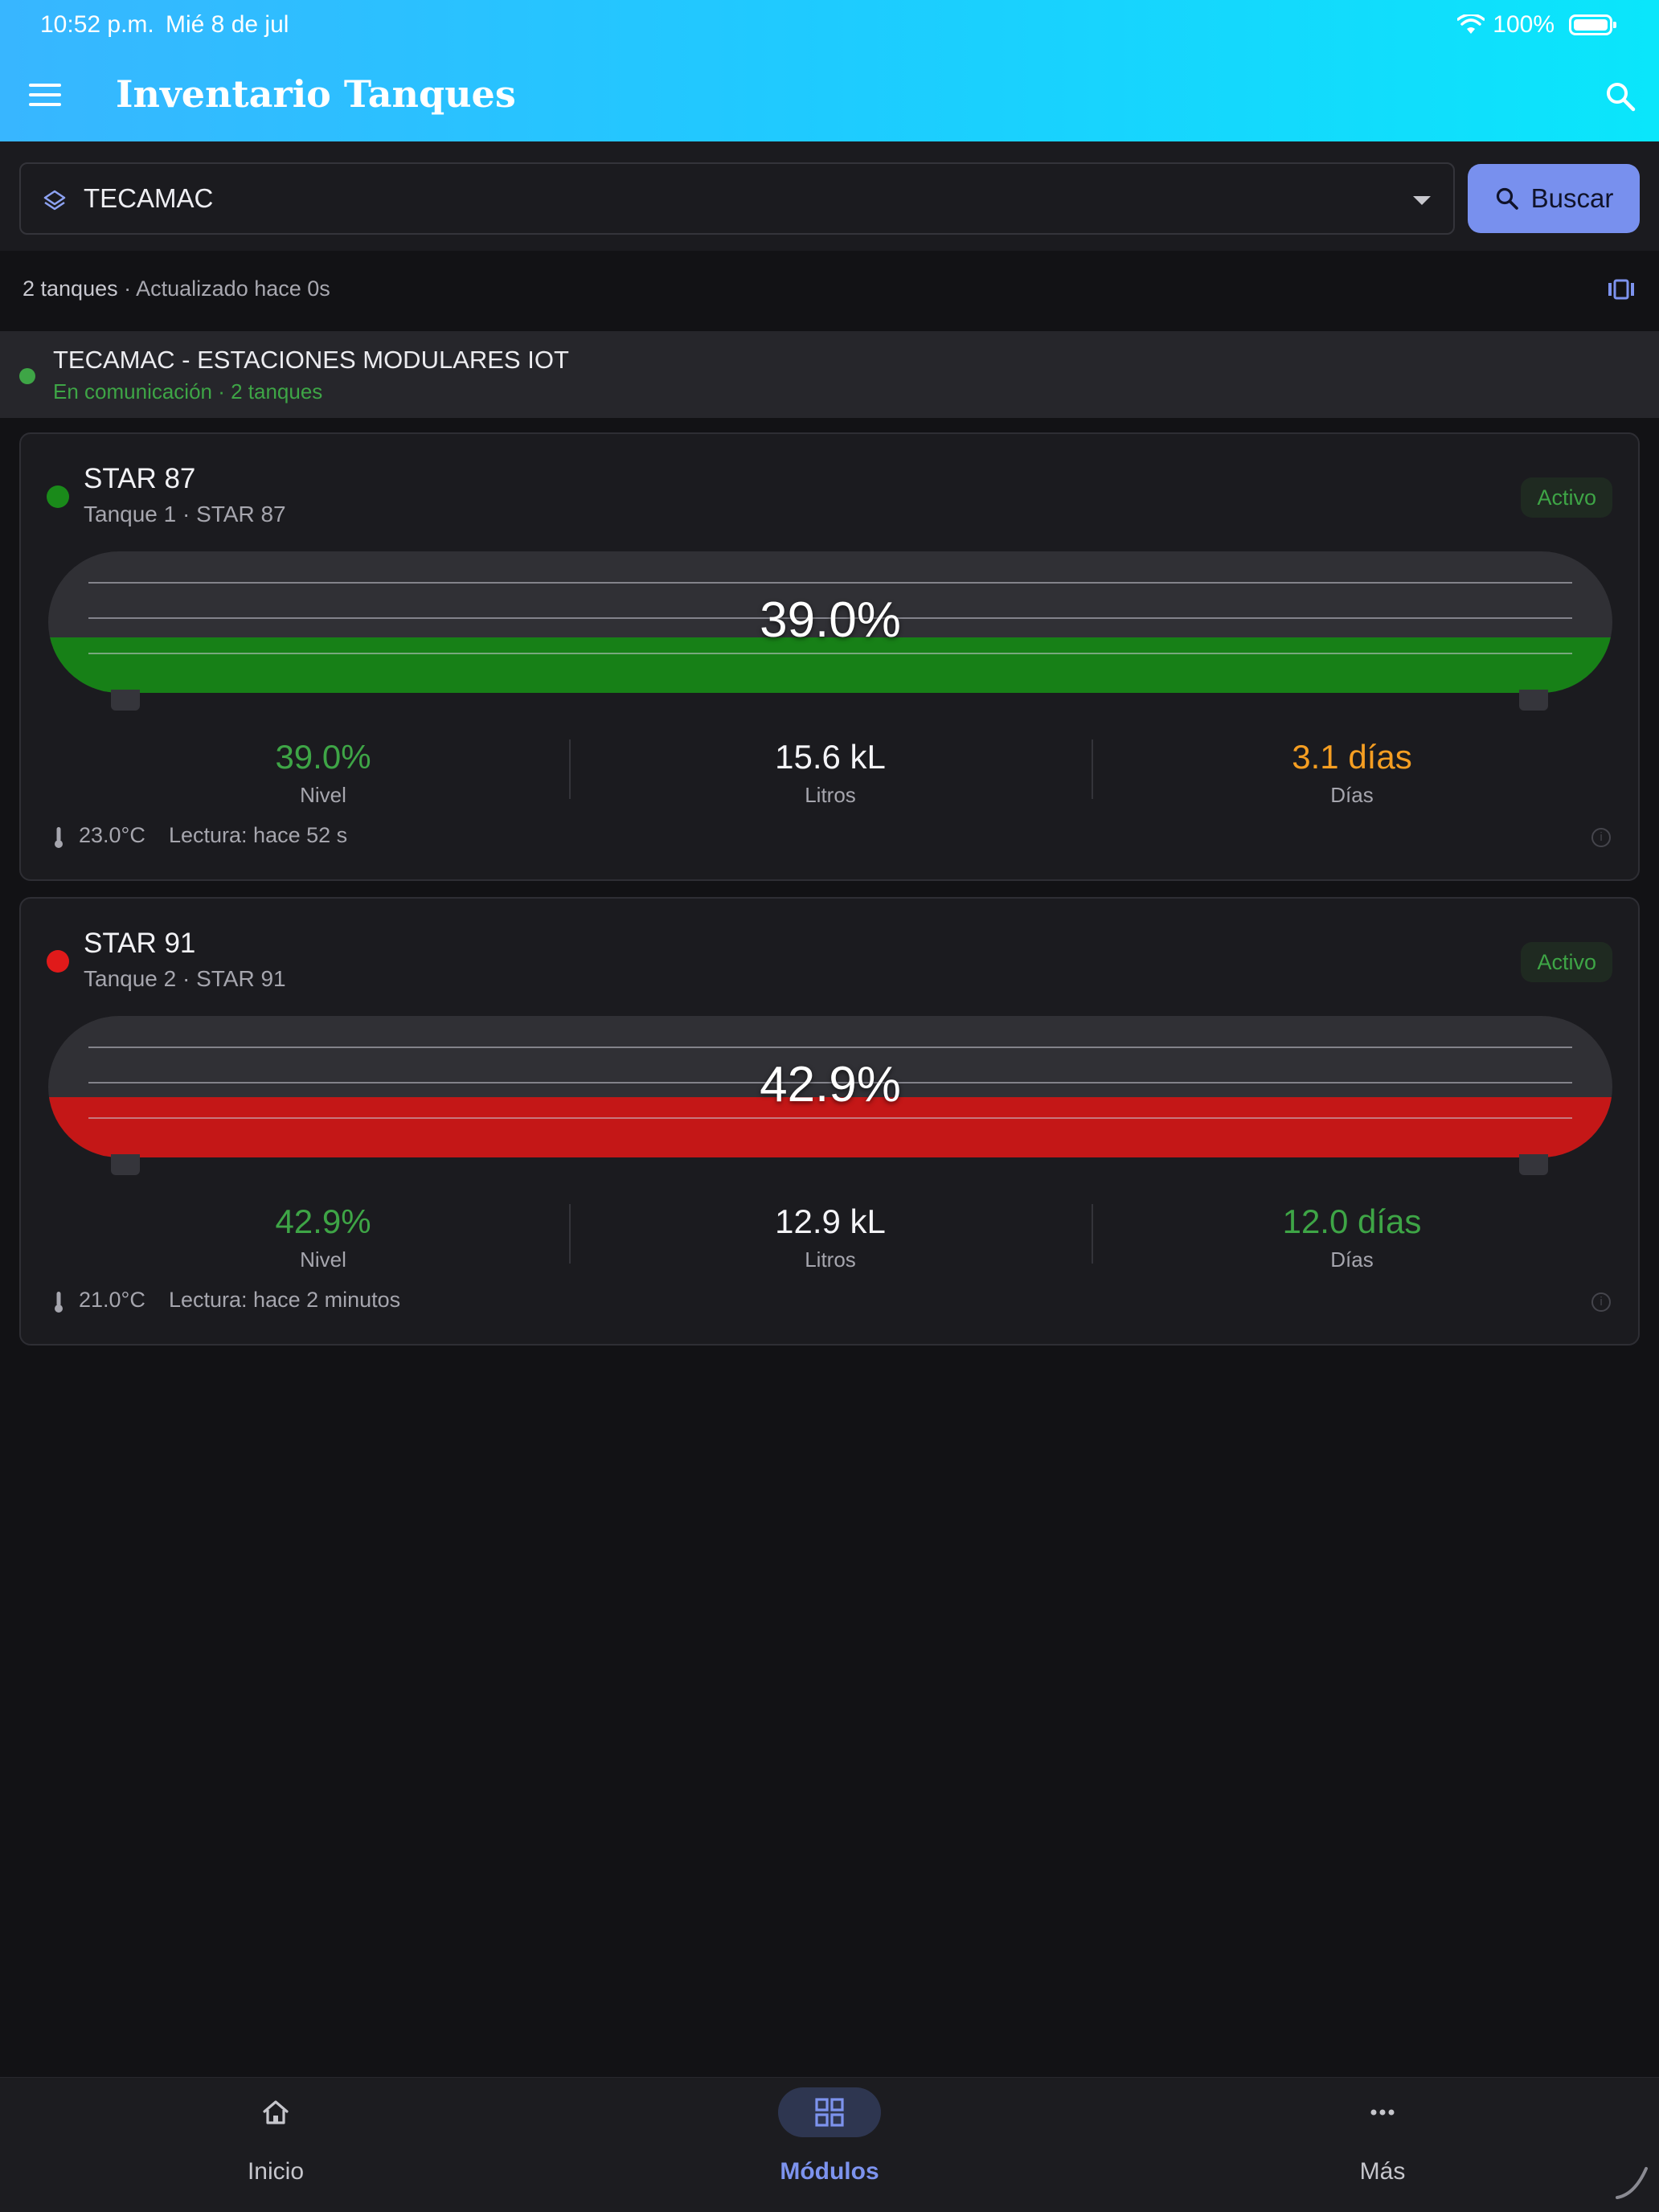 The width and height of the screenshot is (1659, 2212). I want to click on stat-days: 12.0 días Días, so click(1352, 1237).